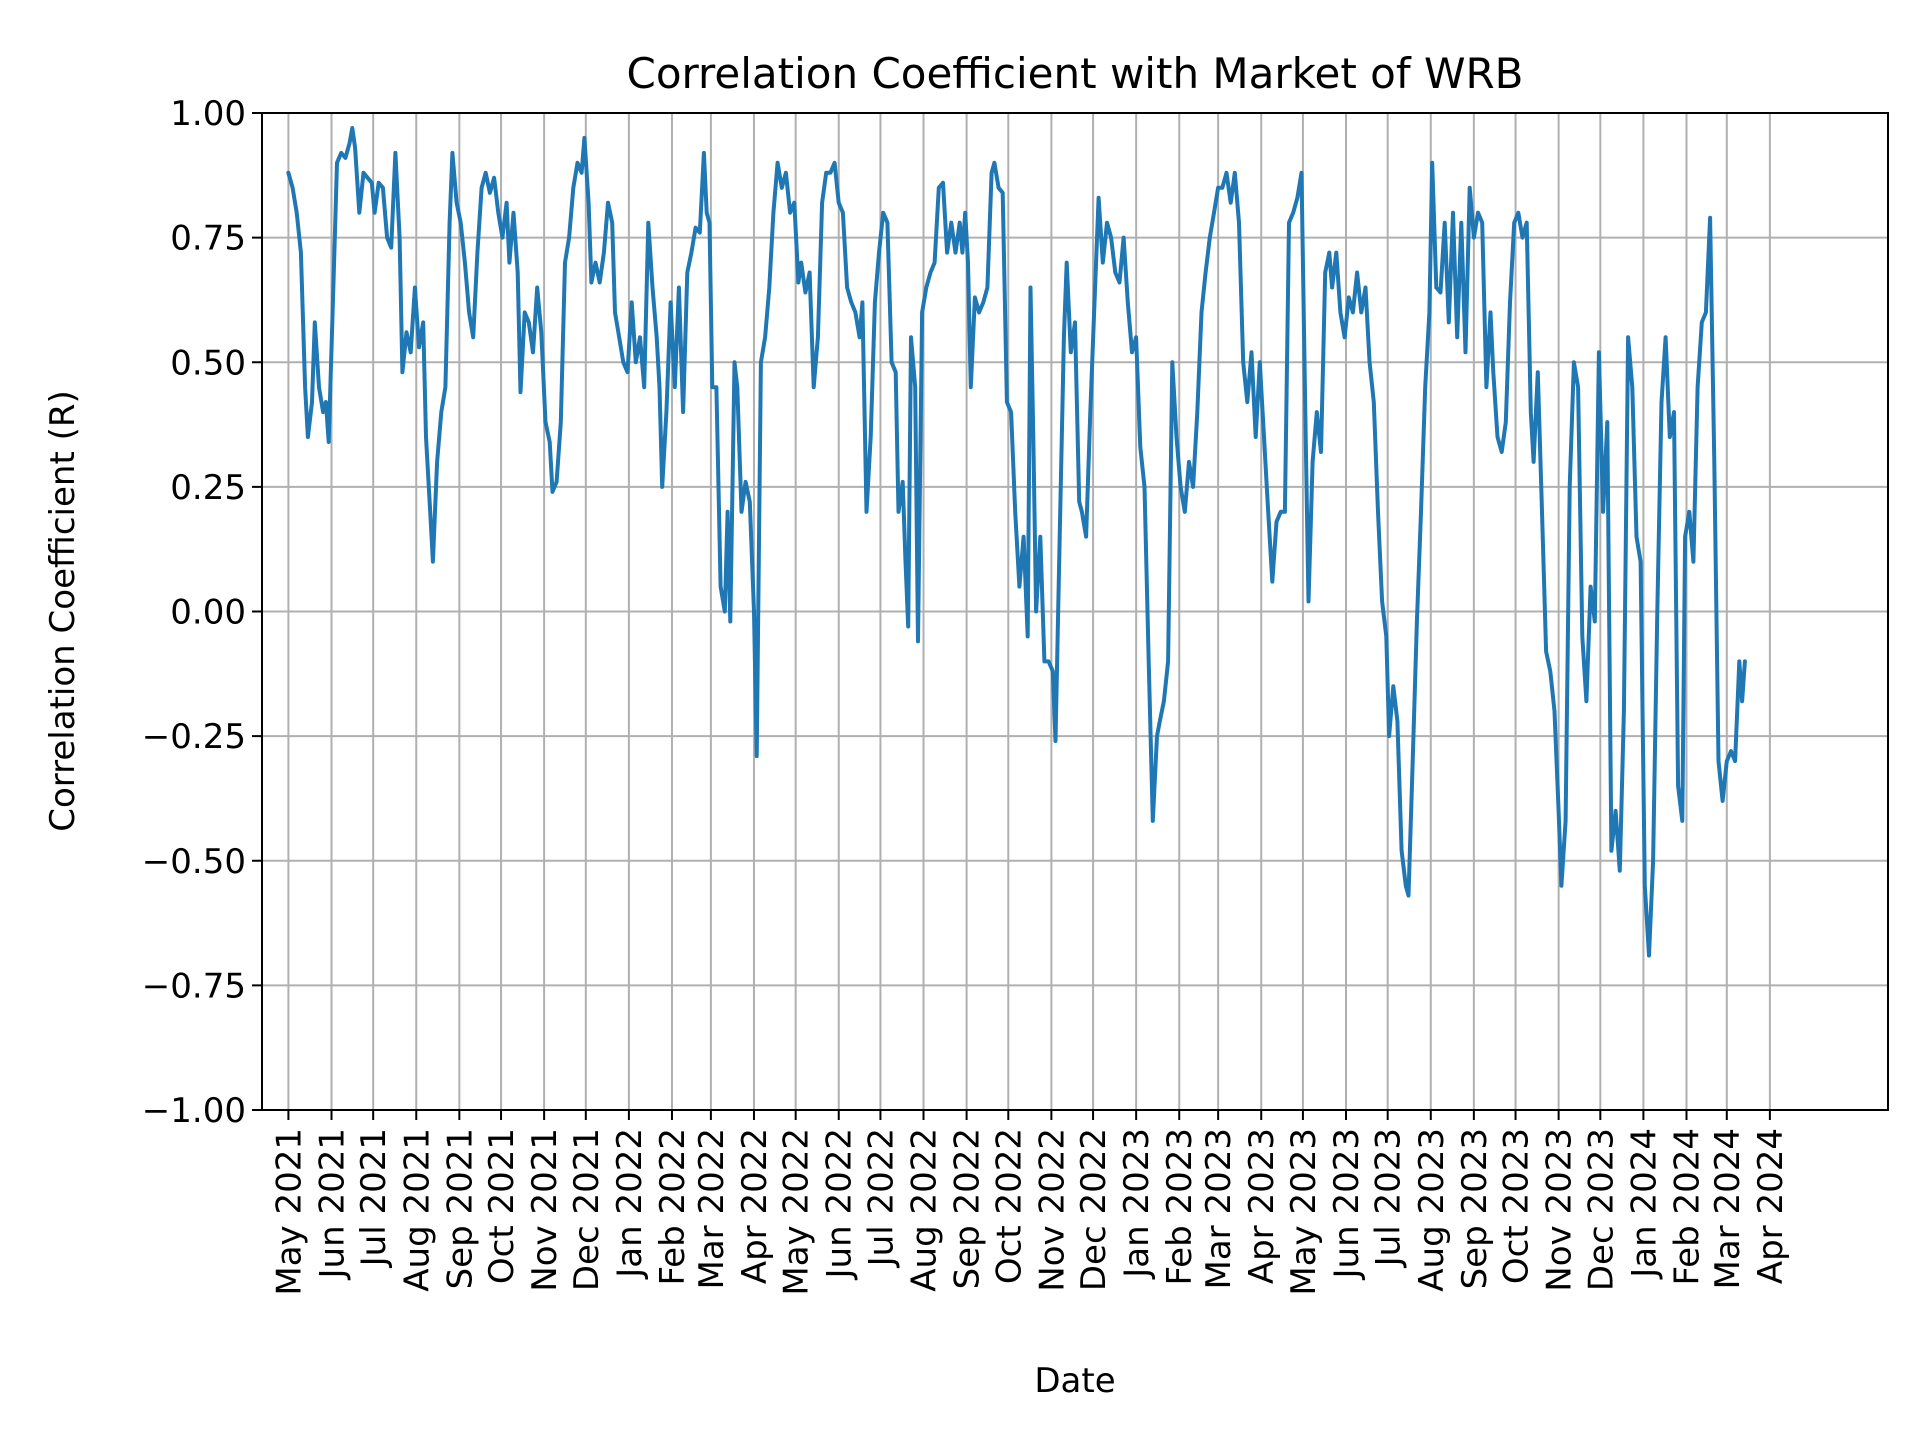  I want to click on x-tick-label: Aug 2022, so click(925, 1210).